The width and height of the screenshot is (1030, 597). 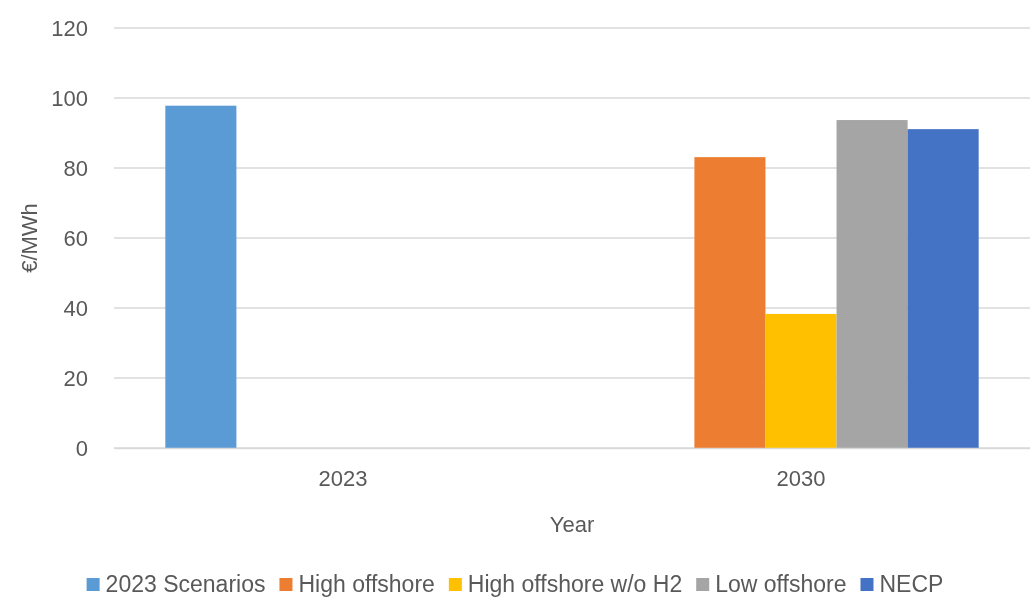 What do you see at coordinates (575, 584) in the screenshot?
I see `legend-label: High offshore w/o H2` at bounding box center [575, 584].